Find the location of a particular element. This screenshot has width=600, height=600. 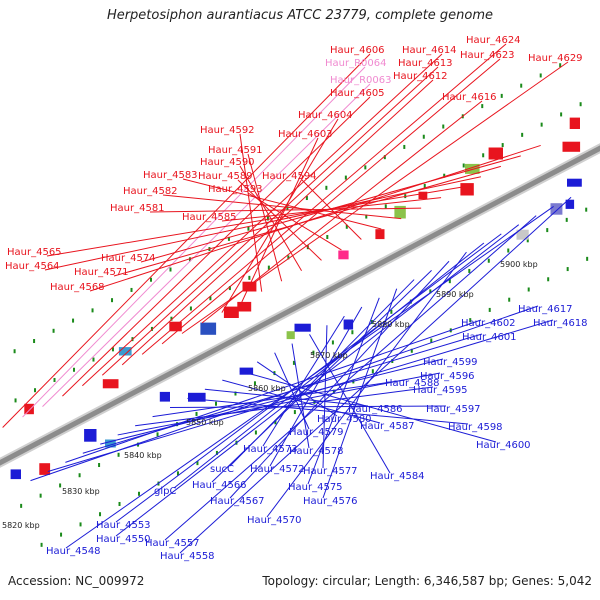

gene-label: Haur_4600 is located at coordinates (503, 445).